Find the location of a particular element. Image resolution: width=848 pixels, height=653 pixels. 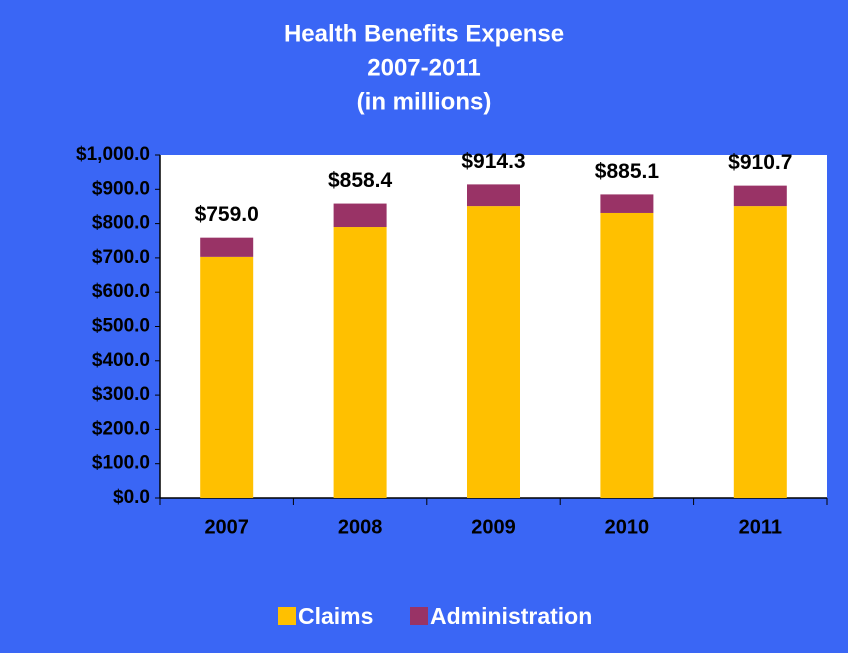

total-label: $858.4 is located at coordinates (360, 180).